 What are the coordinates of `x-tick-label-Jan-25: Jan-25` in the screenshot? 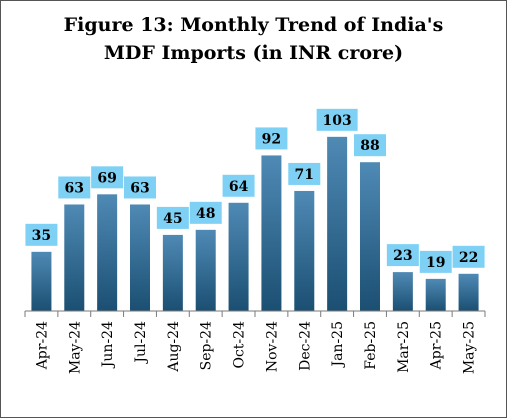 It's located at (338, 345).